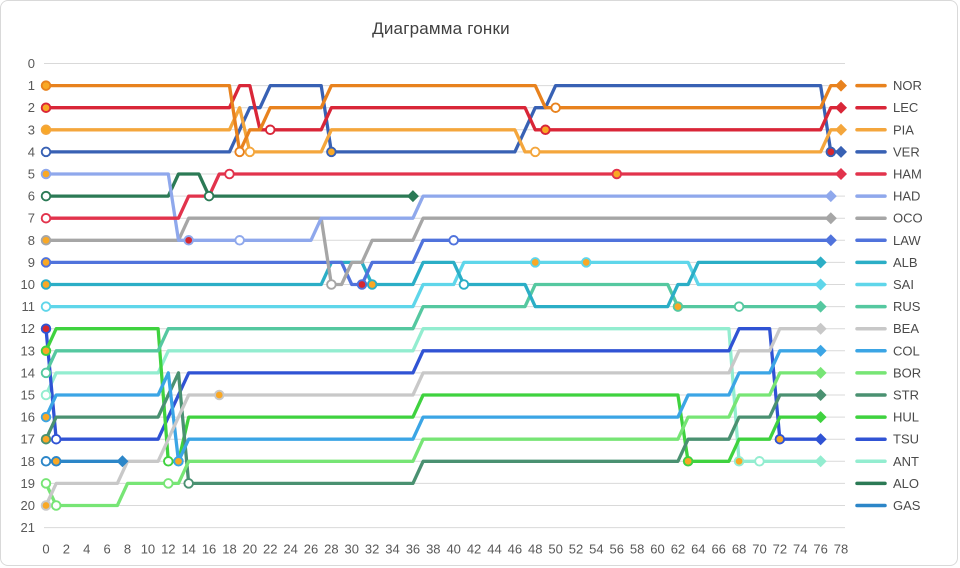 This screenshot has height=568, width=960. Describe the element at coordinates (46, 174) in the screenshot. I see `tyre-marker-HAD` at that location.